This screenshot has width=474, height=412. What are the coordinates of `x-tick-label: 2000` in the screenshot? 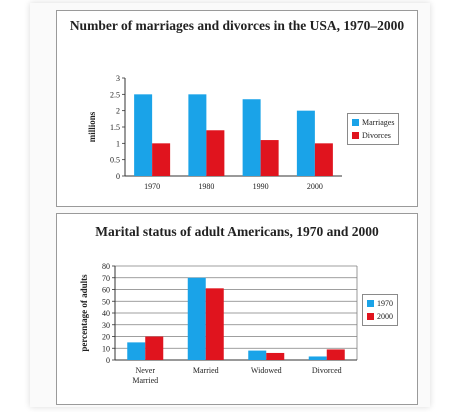 It's located at (315, 186).